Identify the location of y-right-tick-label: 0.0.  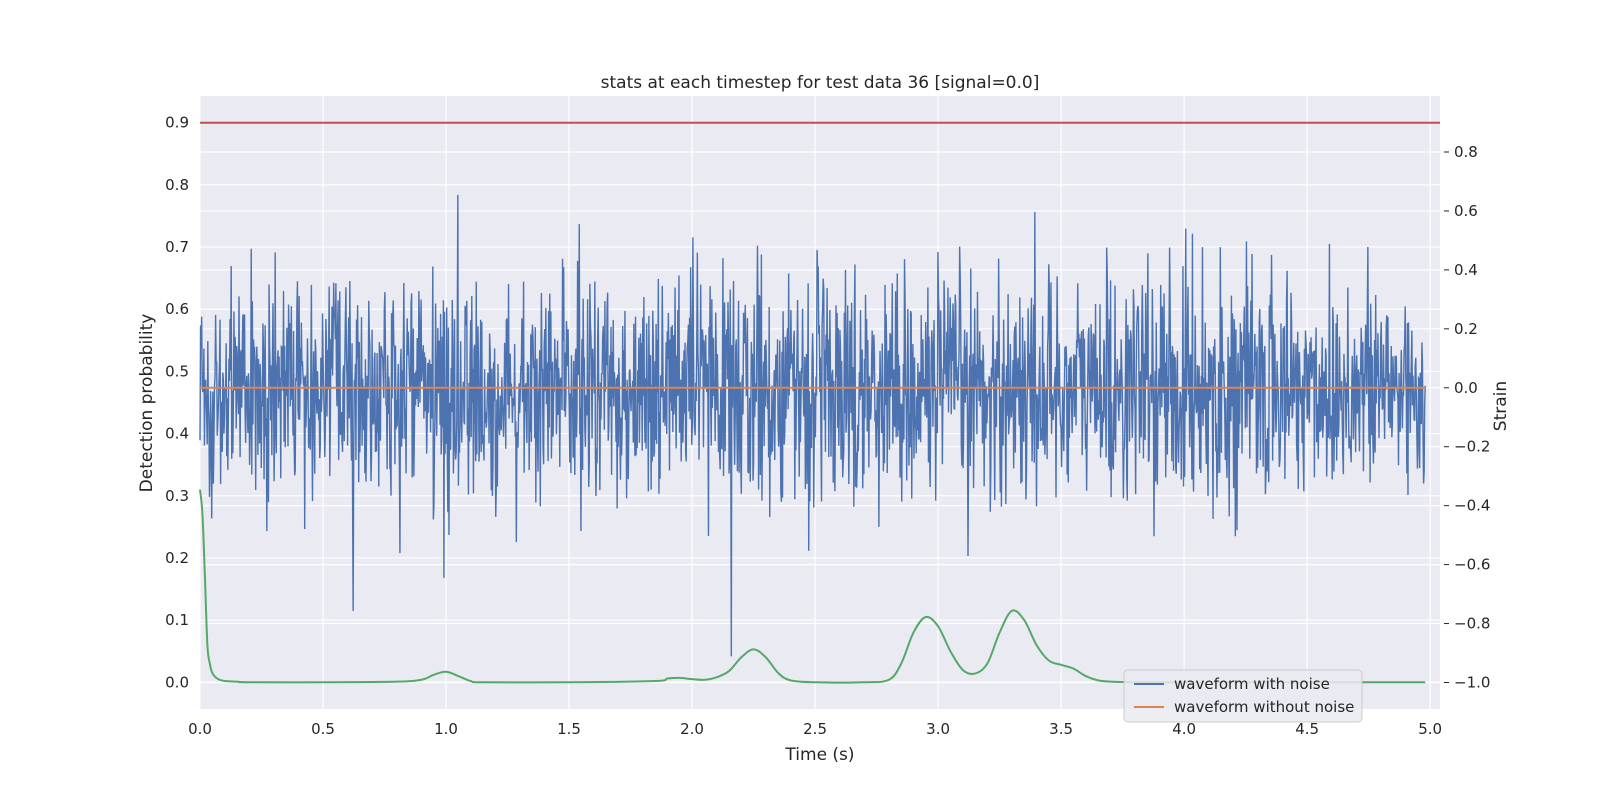
(1466, 388).